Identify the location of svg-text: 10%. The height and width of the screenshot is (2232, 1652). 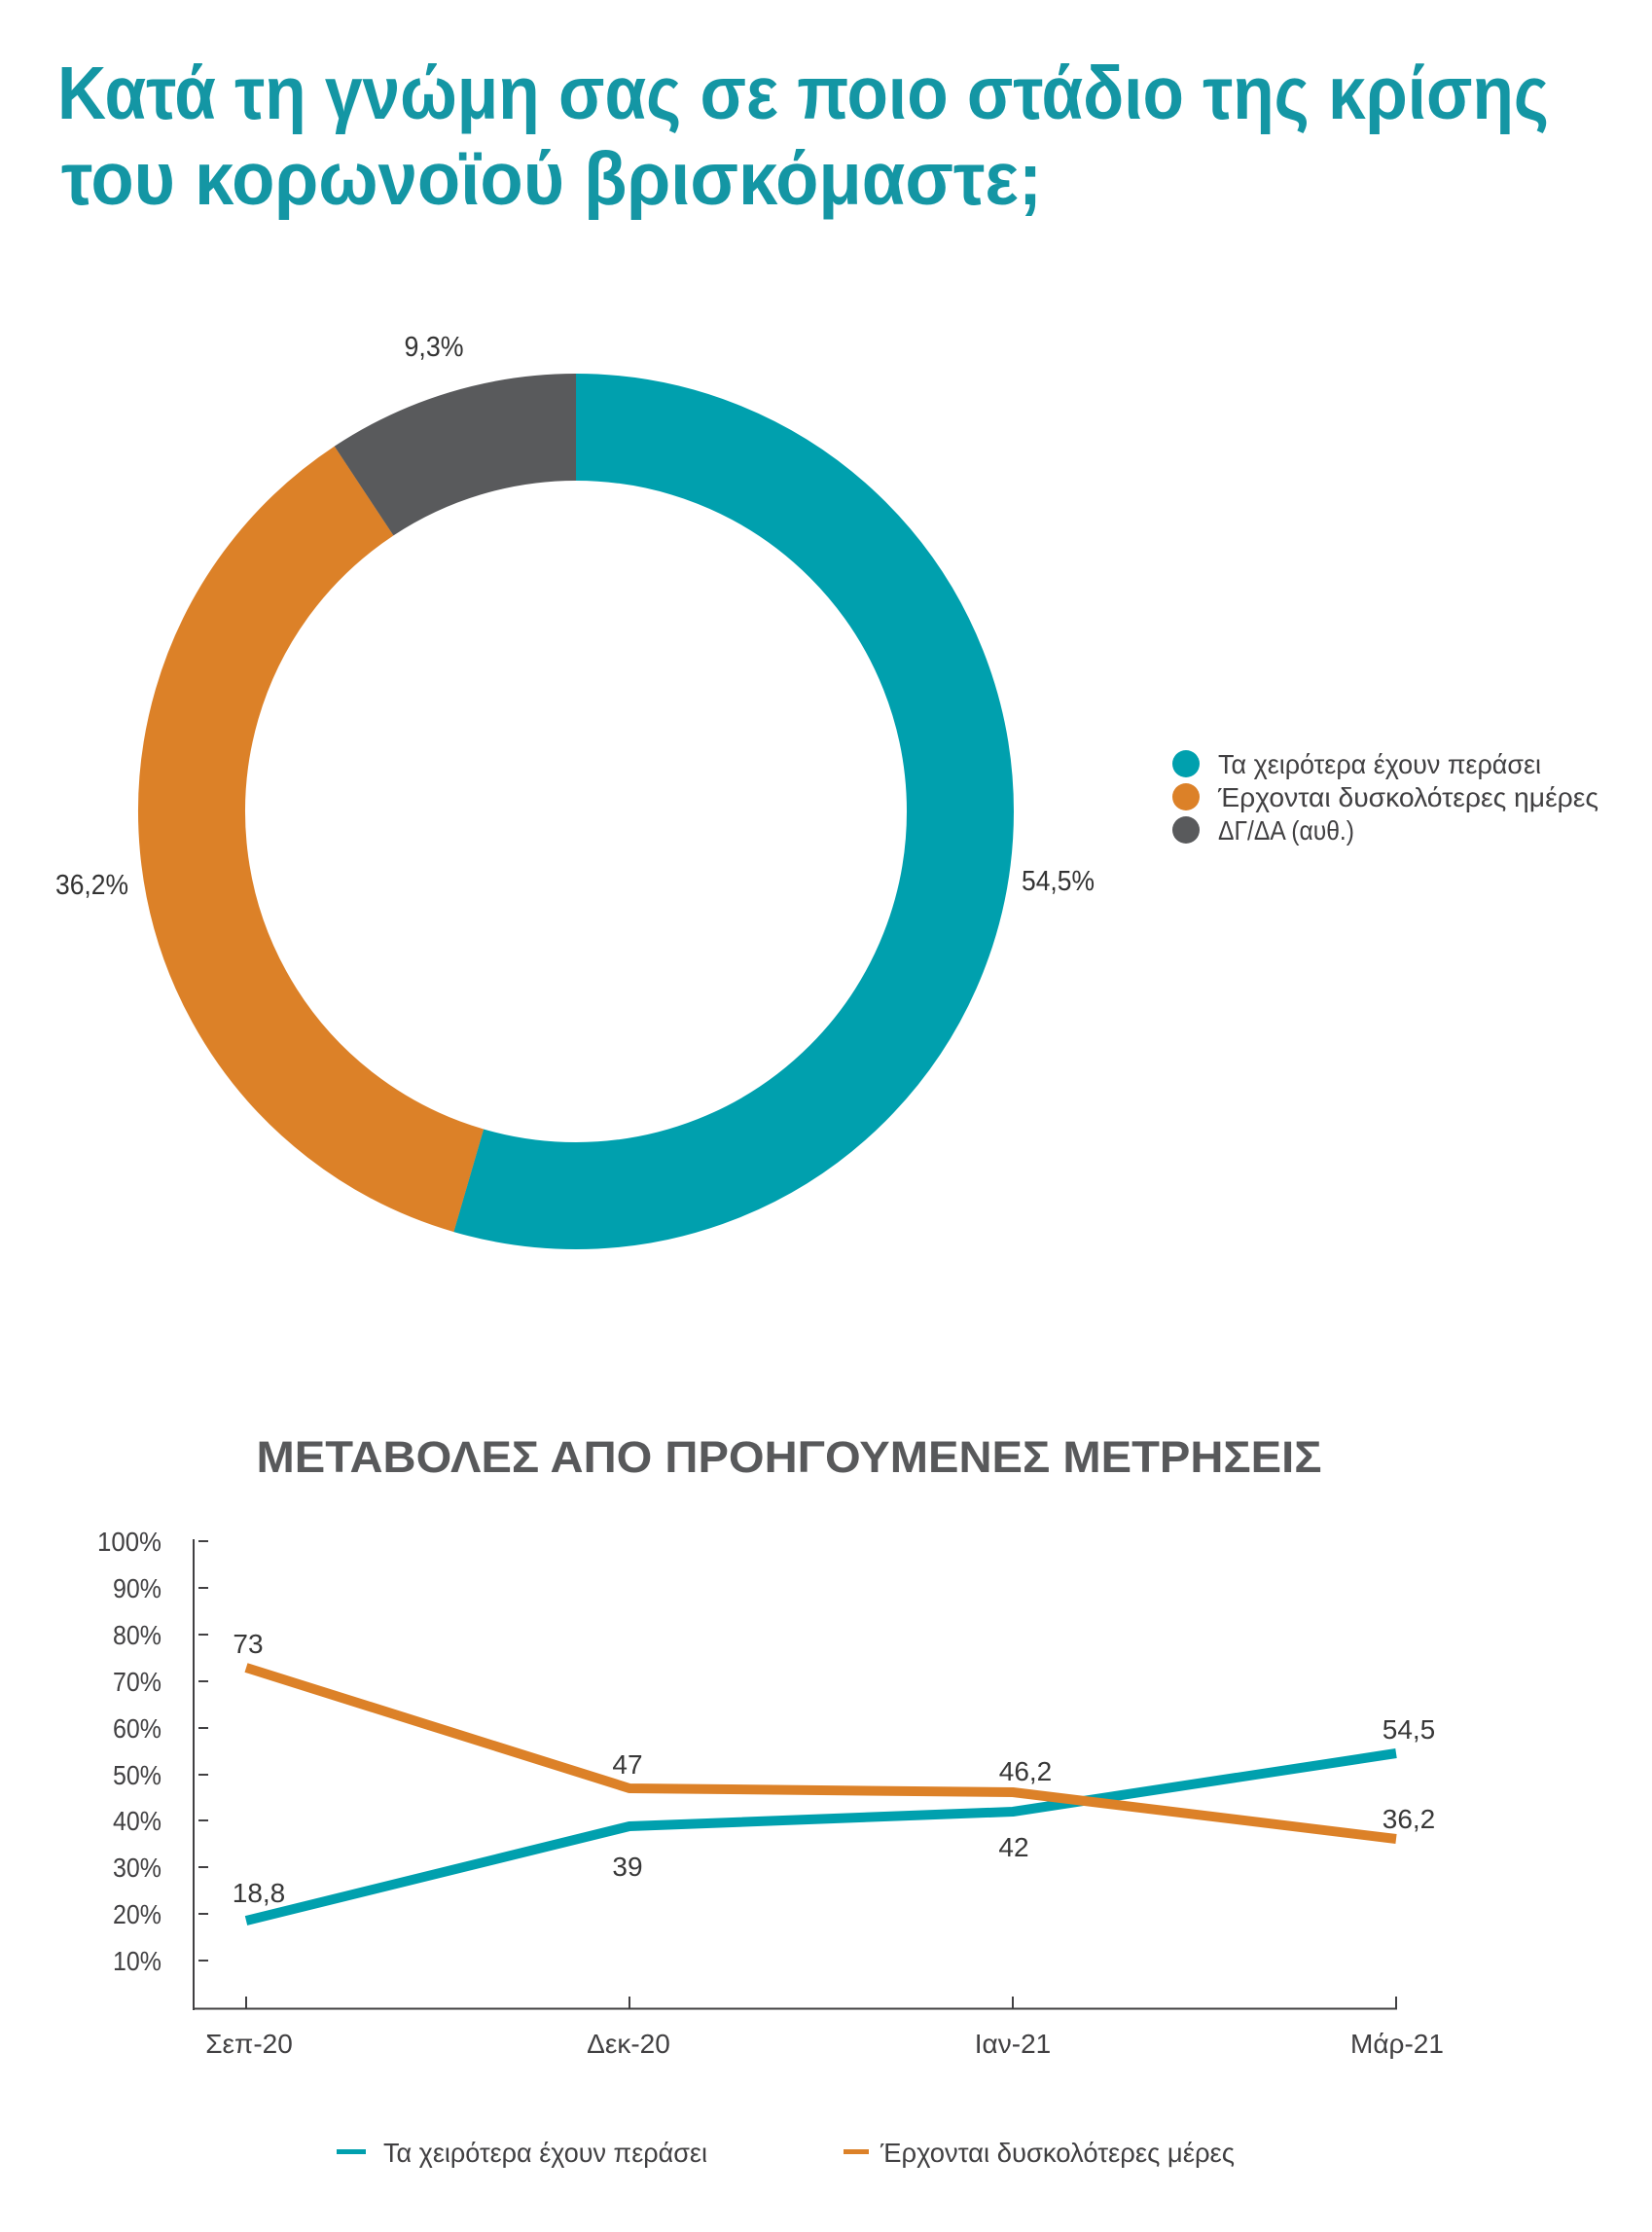
(137, 1961).